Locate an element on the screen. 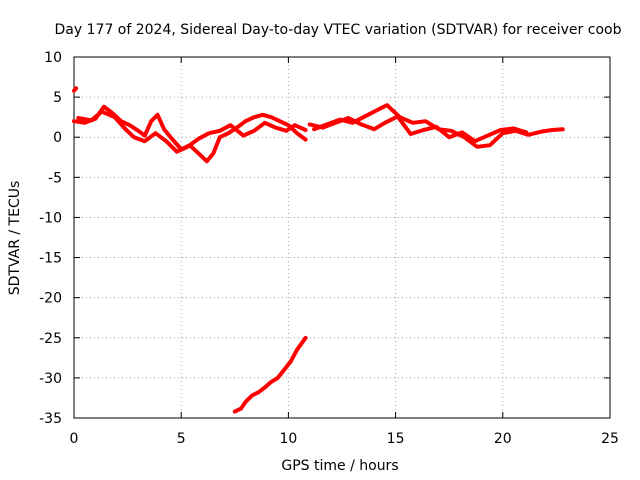 The height and width of the screenshot is (480, 640). x-axis-label: GPS time / hours is located at coordinates (339, 466).